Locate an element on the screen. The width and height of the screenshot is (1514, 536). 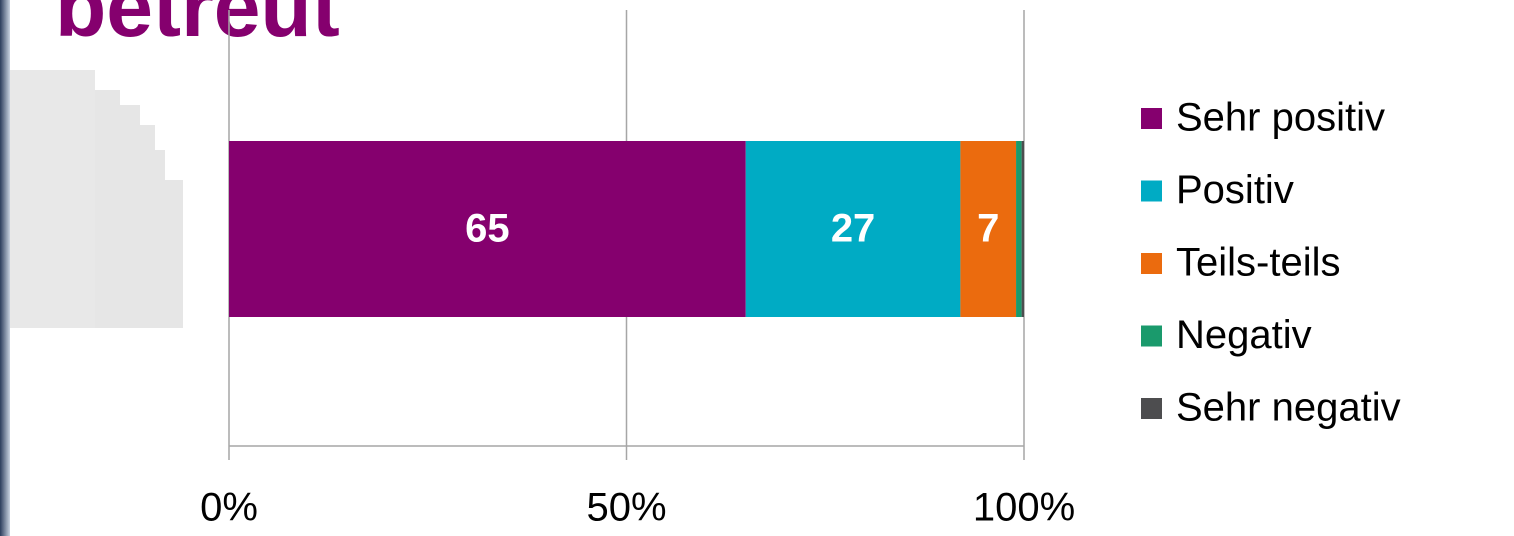
legend-label: Teils-teils is located at coordinates (1258, 263).